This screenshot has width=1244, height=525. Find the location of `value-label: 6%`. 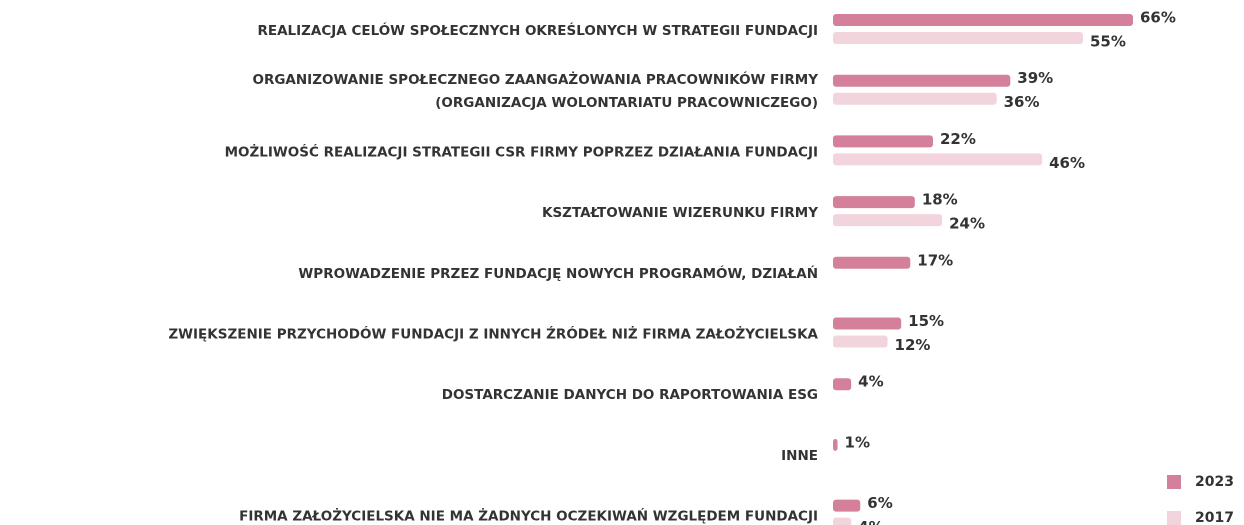

value-label: 6% is located at coordinates (879, 503).